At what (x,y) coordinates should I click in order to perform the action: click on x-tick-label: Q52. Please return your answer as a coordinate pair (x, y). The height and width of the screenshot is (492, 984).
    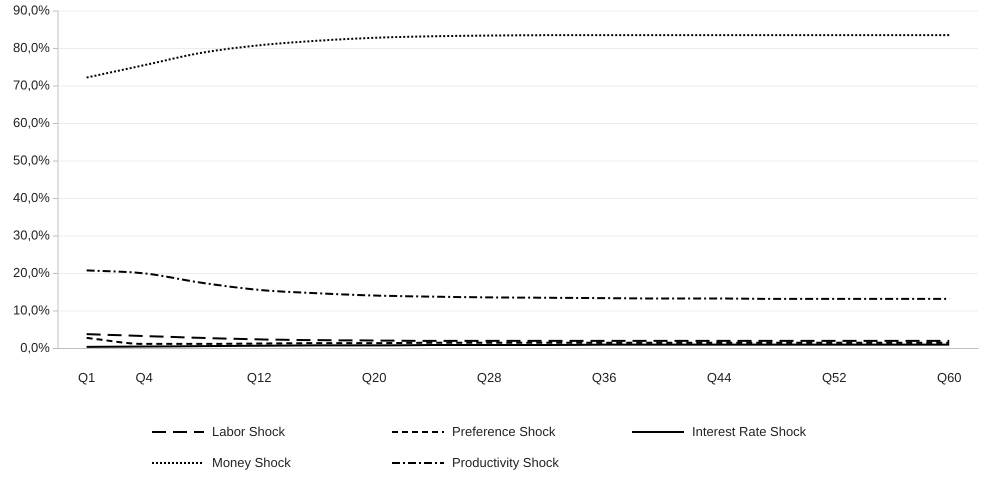
    Looking at the image, I should click on (834, 377).